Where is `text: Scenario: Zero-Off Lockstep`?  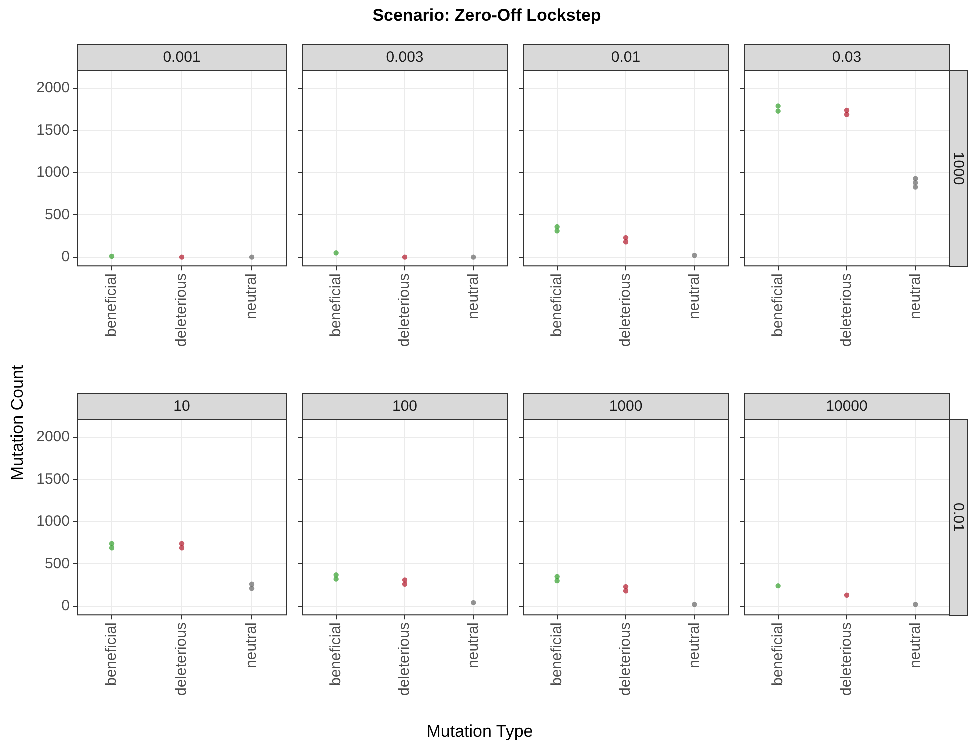
text: Scenario: Zero-Off Lockstep is located at coordinates (487, 16).